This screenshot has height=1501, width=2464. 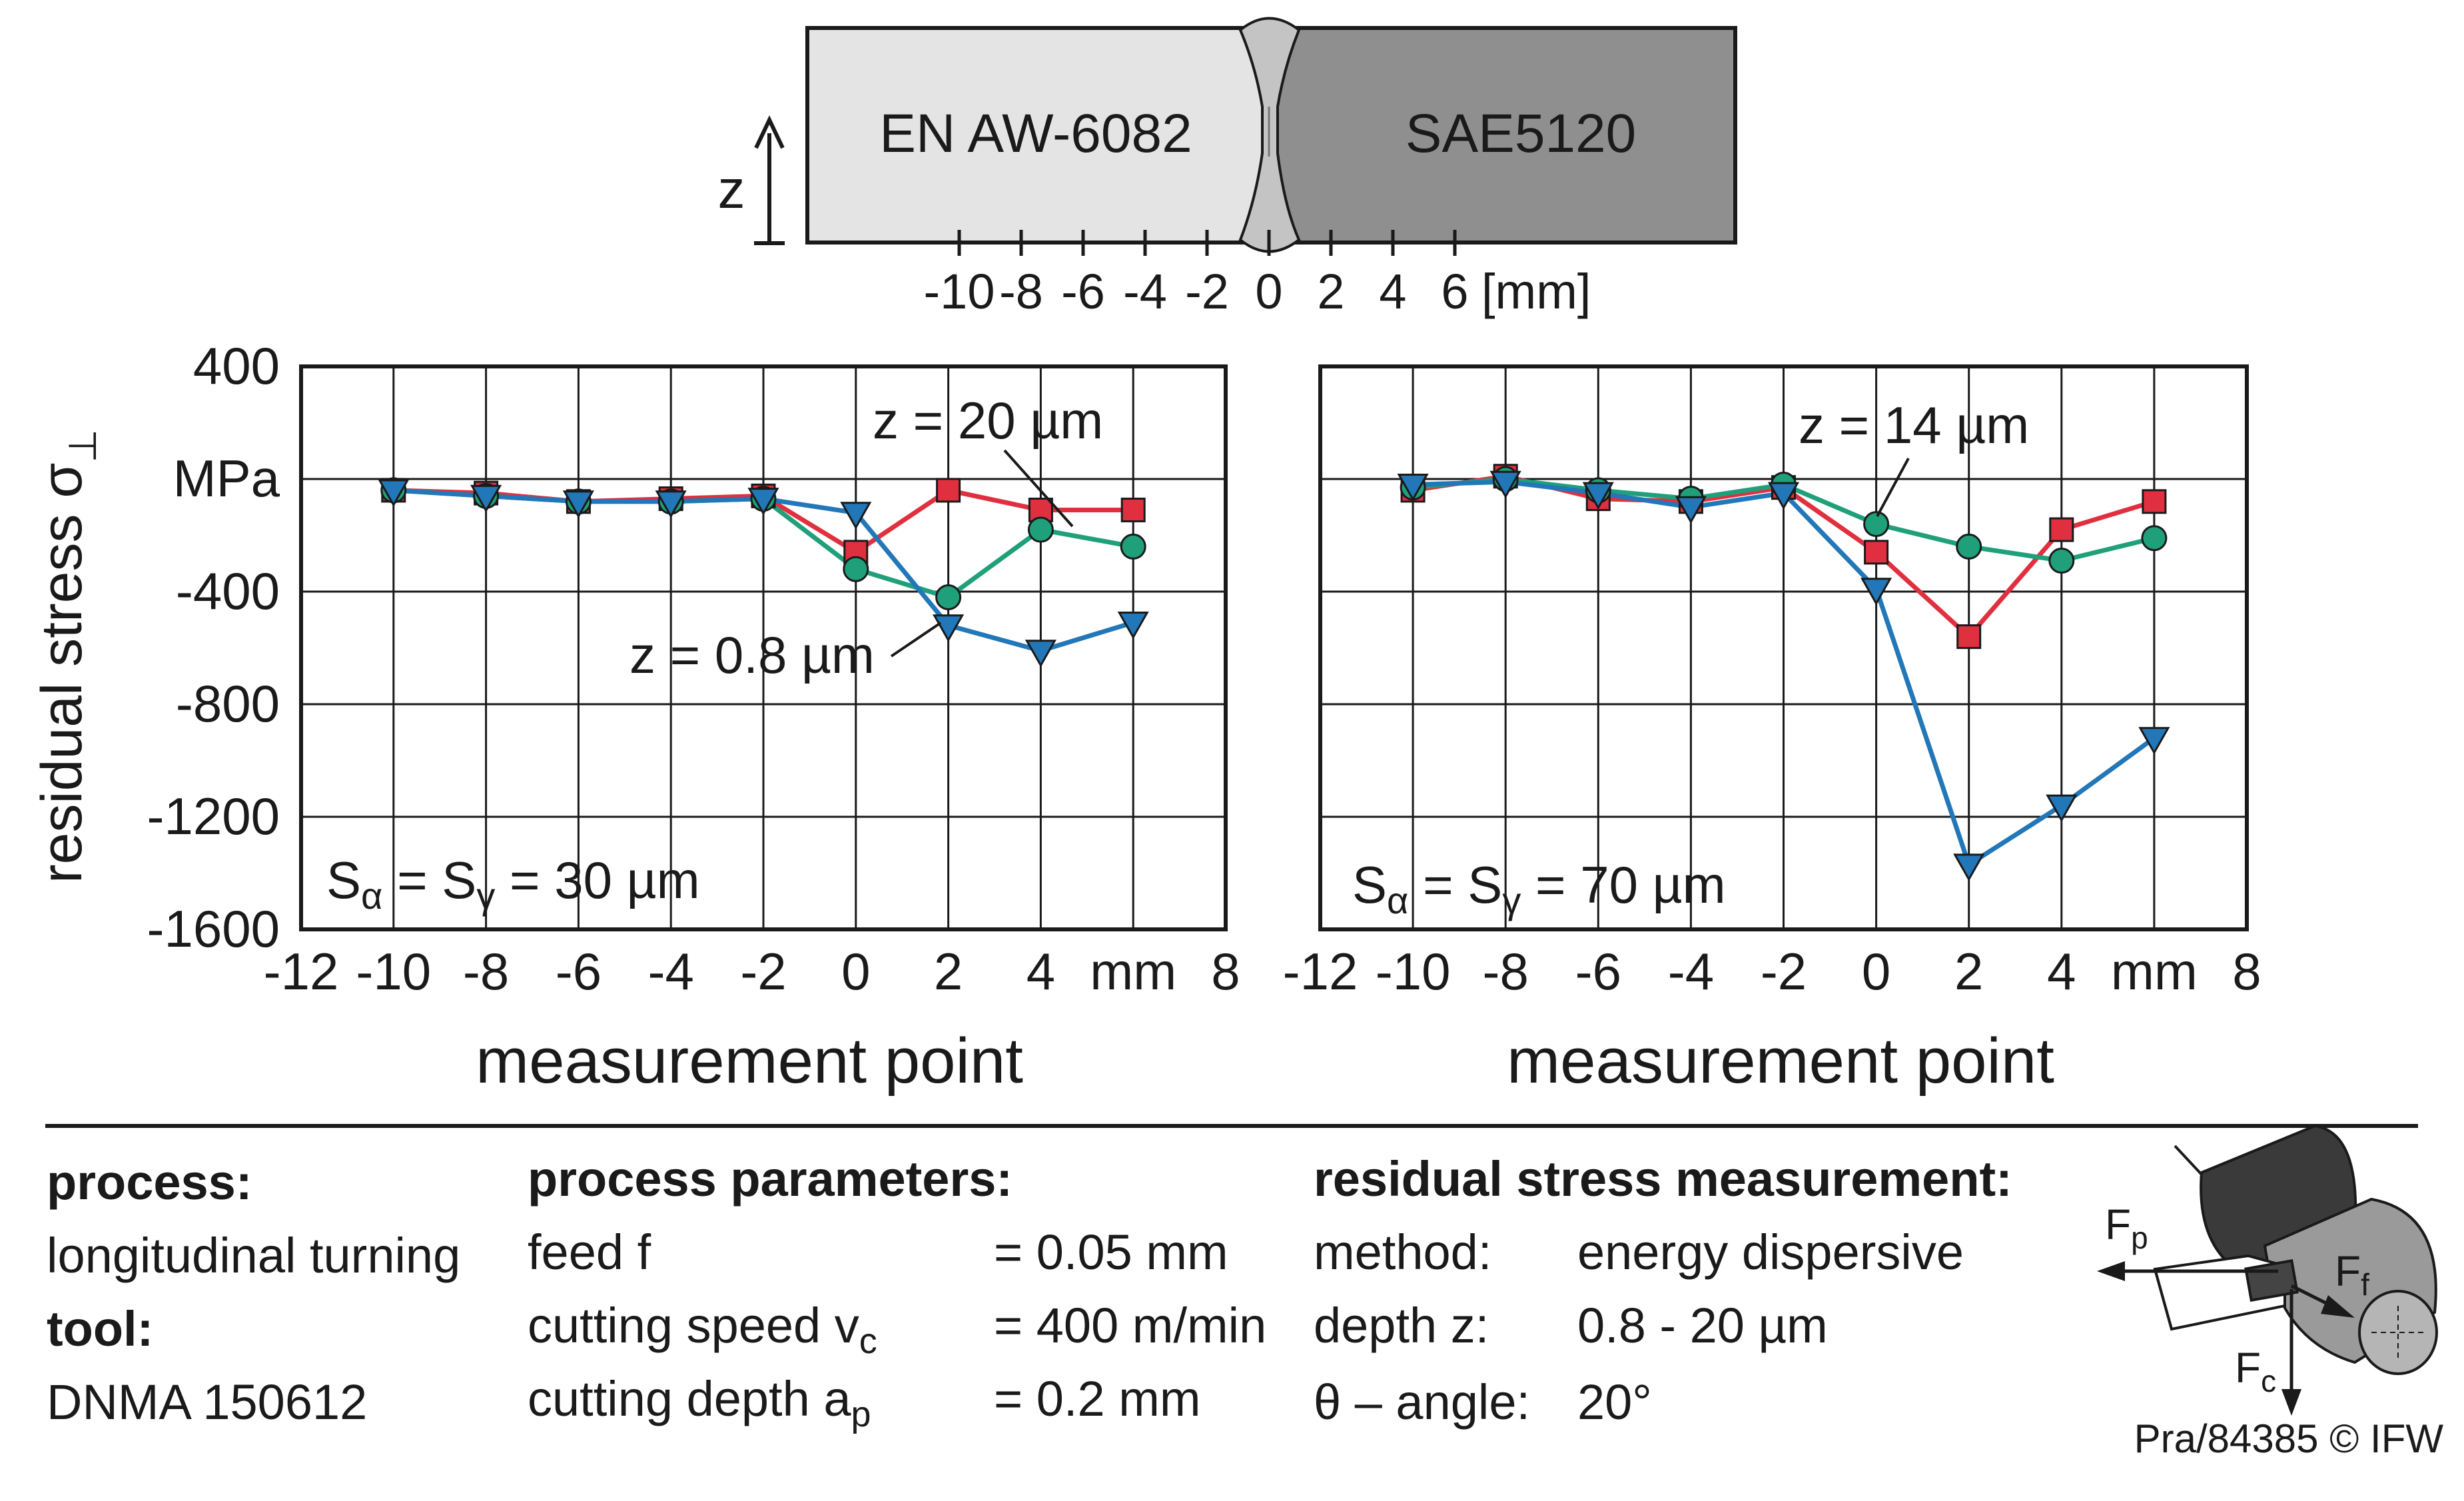 What do you see at coordinates (1702, 1325) in the screenshot?
I see `measurement-depth-value: 0.8 - 20 µm` at bounding box center [1702, 1325].